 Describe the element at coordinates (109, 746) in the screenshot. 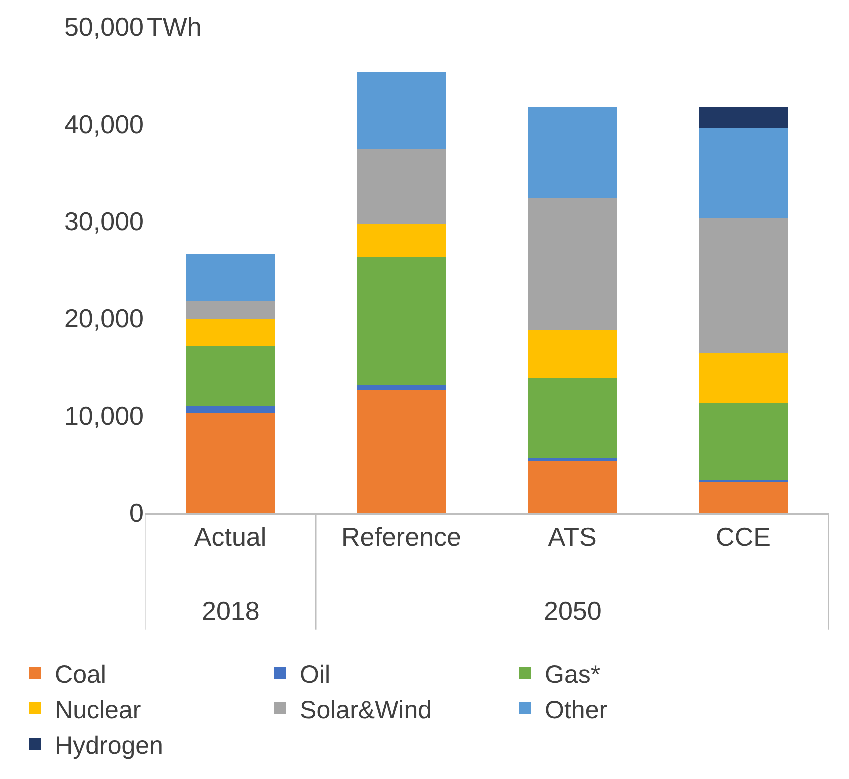

I see `legend-label: Hydrogen` at that location.